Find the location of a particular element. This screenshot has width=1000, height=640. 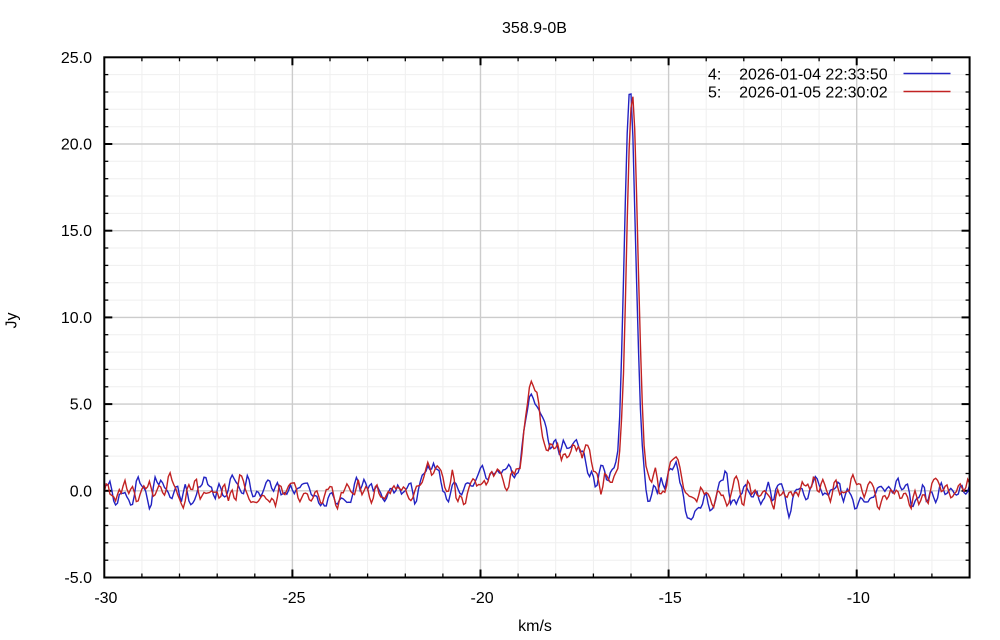

svg-text: 5.0 is located at coordinates (81, 405).